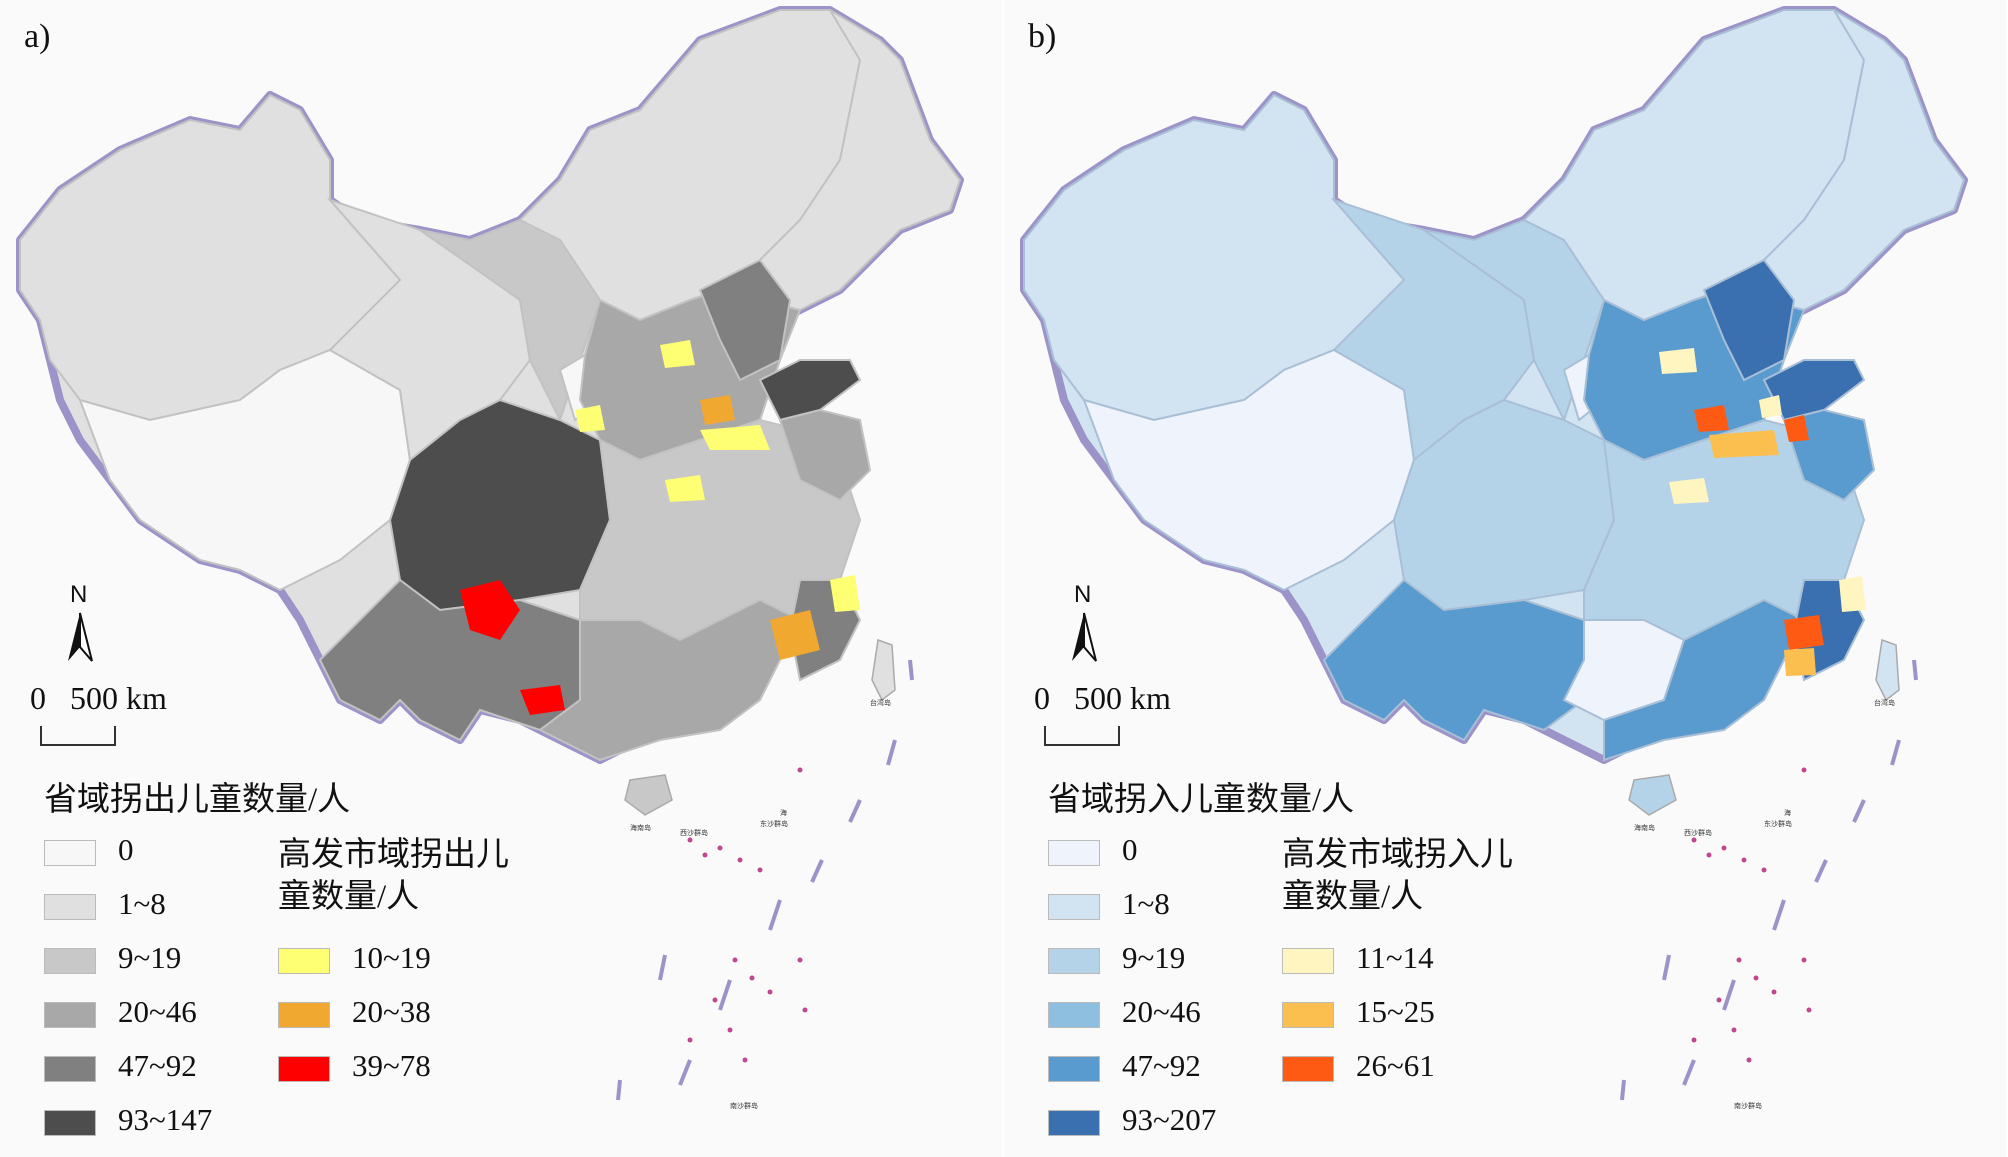 Image resolution: width=2008 pixels, height=1157 pixels. What do you see at coordinates (1042, 36) in the screenshot?
I see `panel-label: b)` at bounding box center [1042, 36].